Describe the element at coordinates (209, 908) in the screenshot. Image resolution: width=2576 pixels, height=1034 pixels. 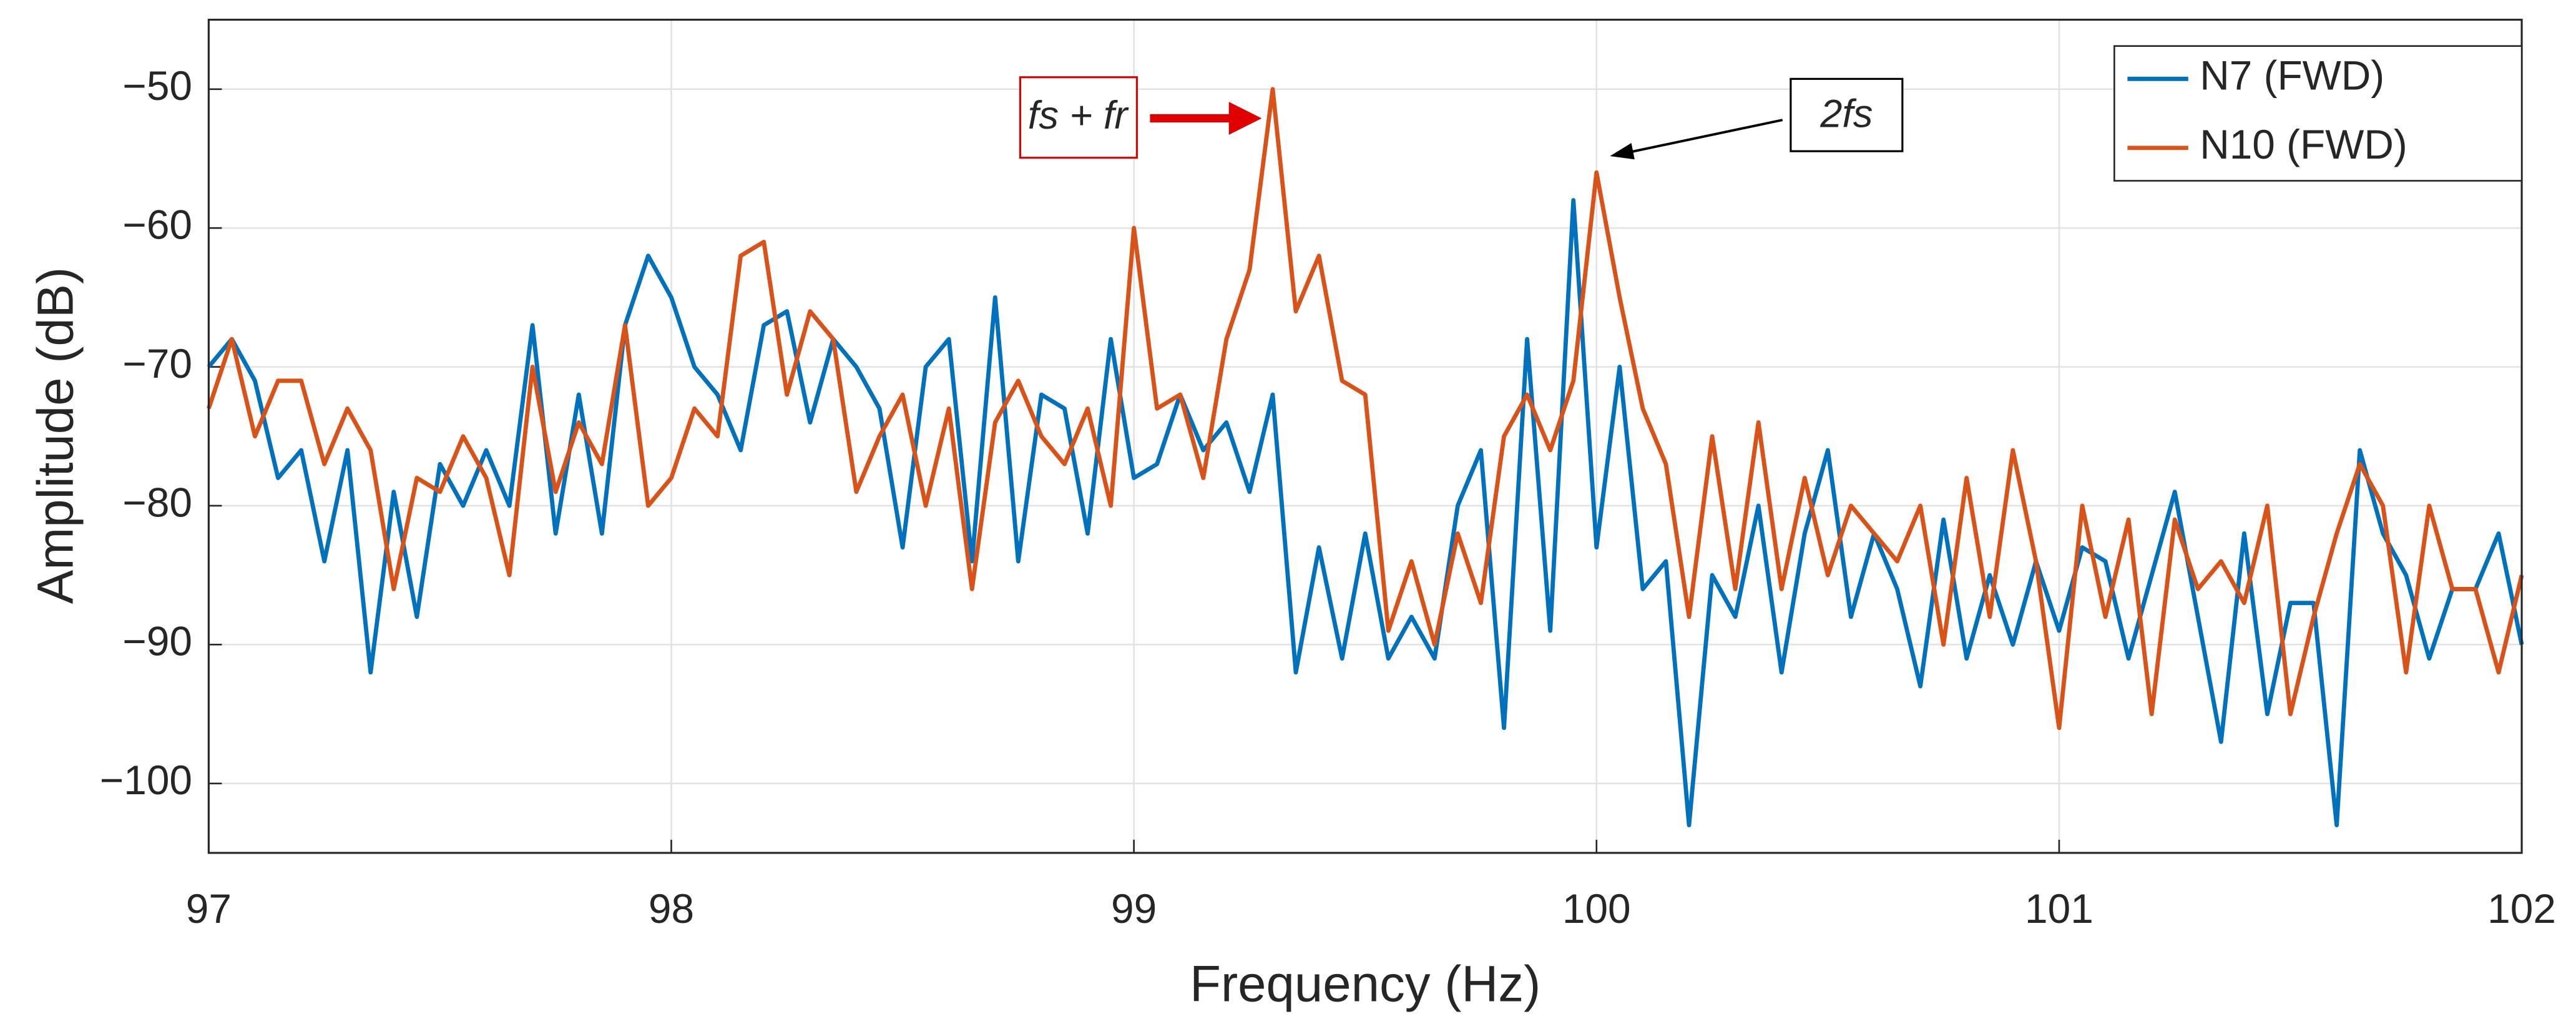
I see `x-tick-label: 97` at that location.